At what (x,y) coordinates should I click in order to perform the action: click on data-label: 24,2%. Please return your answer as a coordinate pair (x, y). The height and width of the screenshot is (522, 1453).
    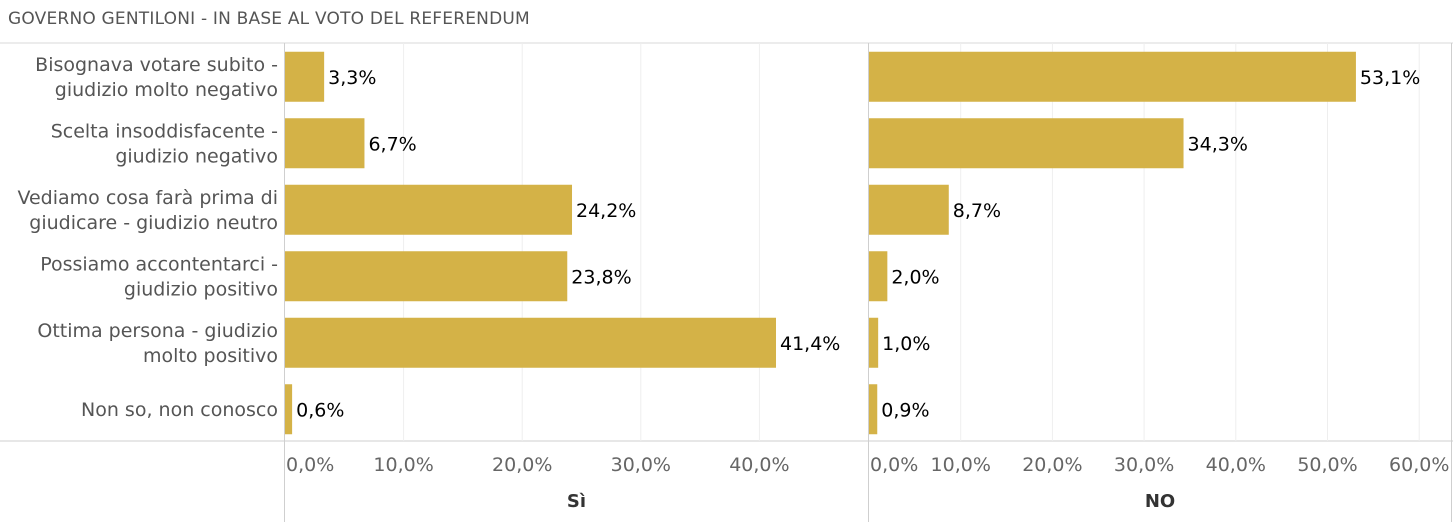
    Looking at the image, I should click on (606, 211).